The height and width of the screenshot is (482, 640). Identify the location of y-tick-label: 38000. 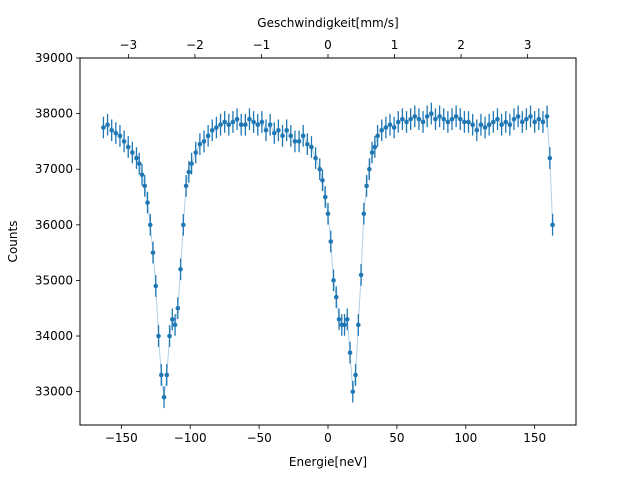
(54, 114).